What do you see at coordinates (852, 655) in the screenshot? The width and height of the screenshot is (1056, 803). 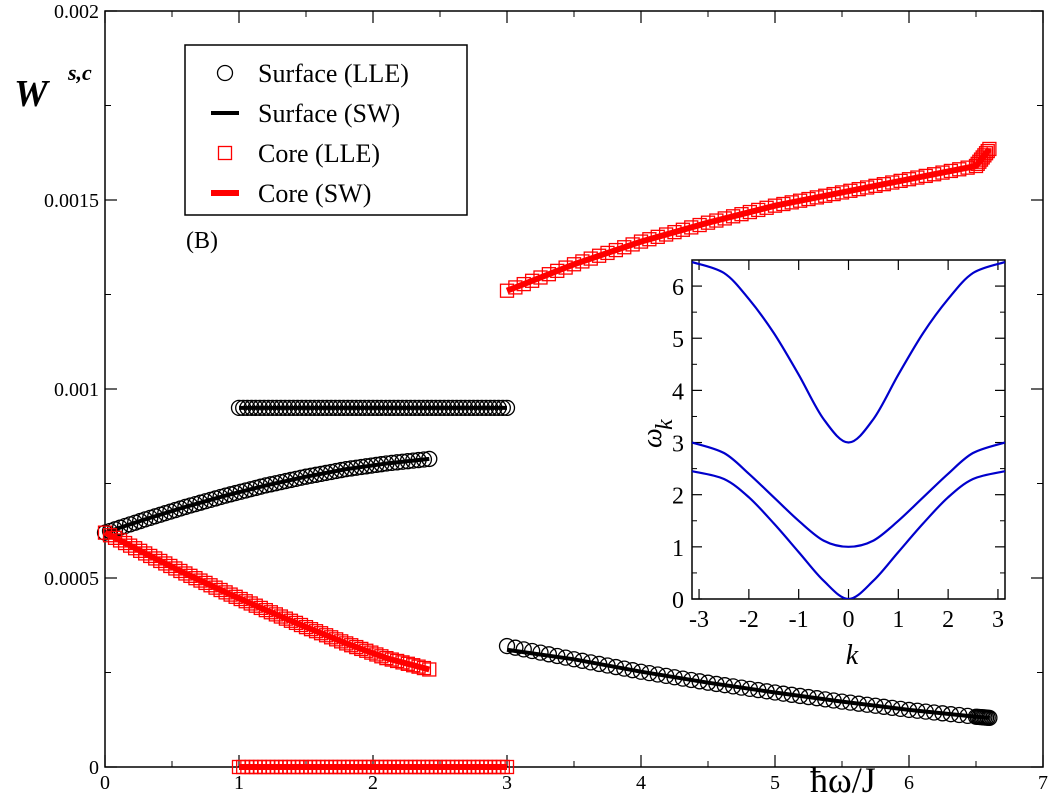 I see `inset-x-axis-label: k` at bounding box center [852, 655].